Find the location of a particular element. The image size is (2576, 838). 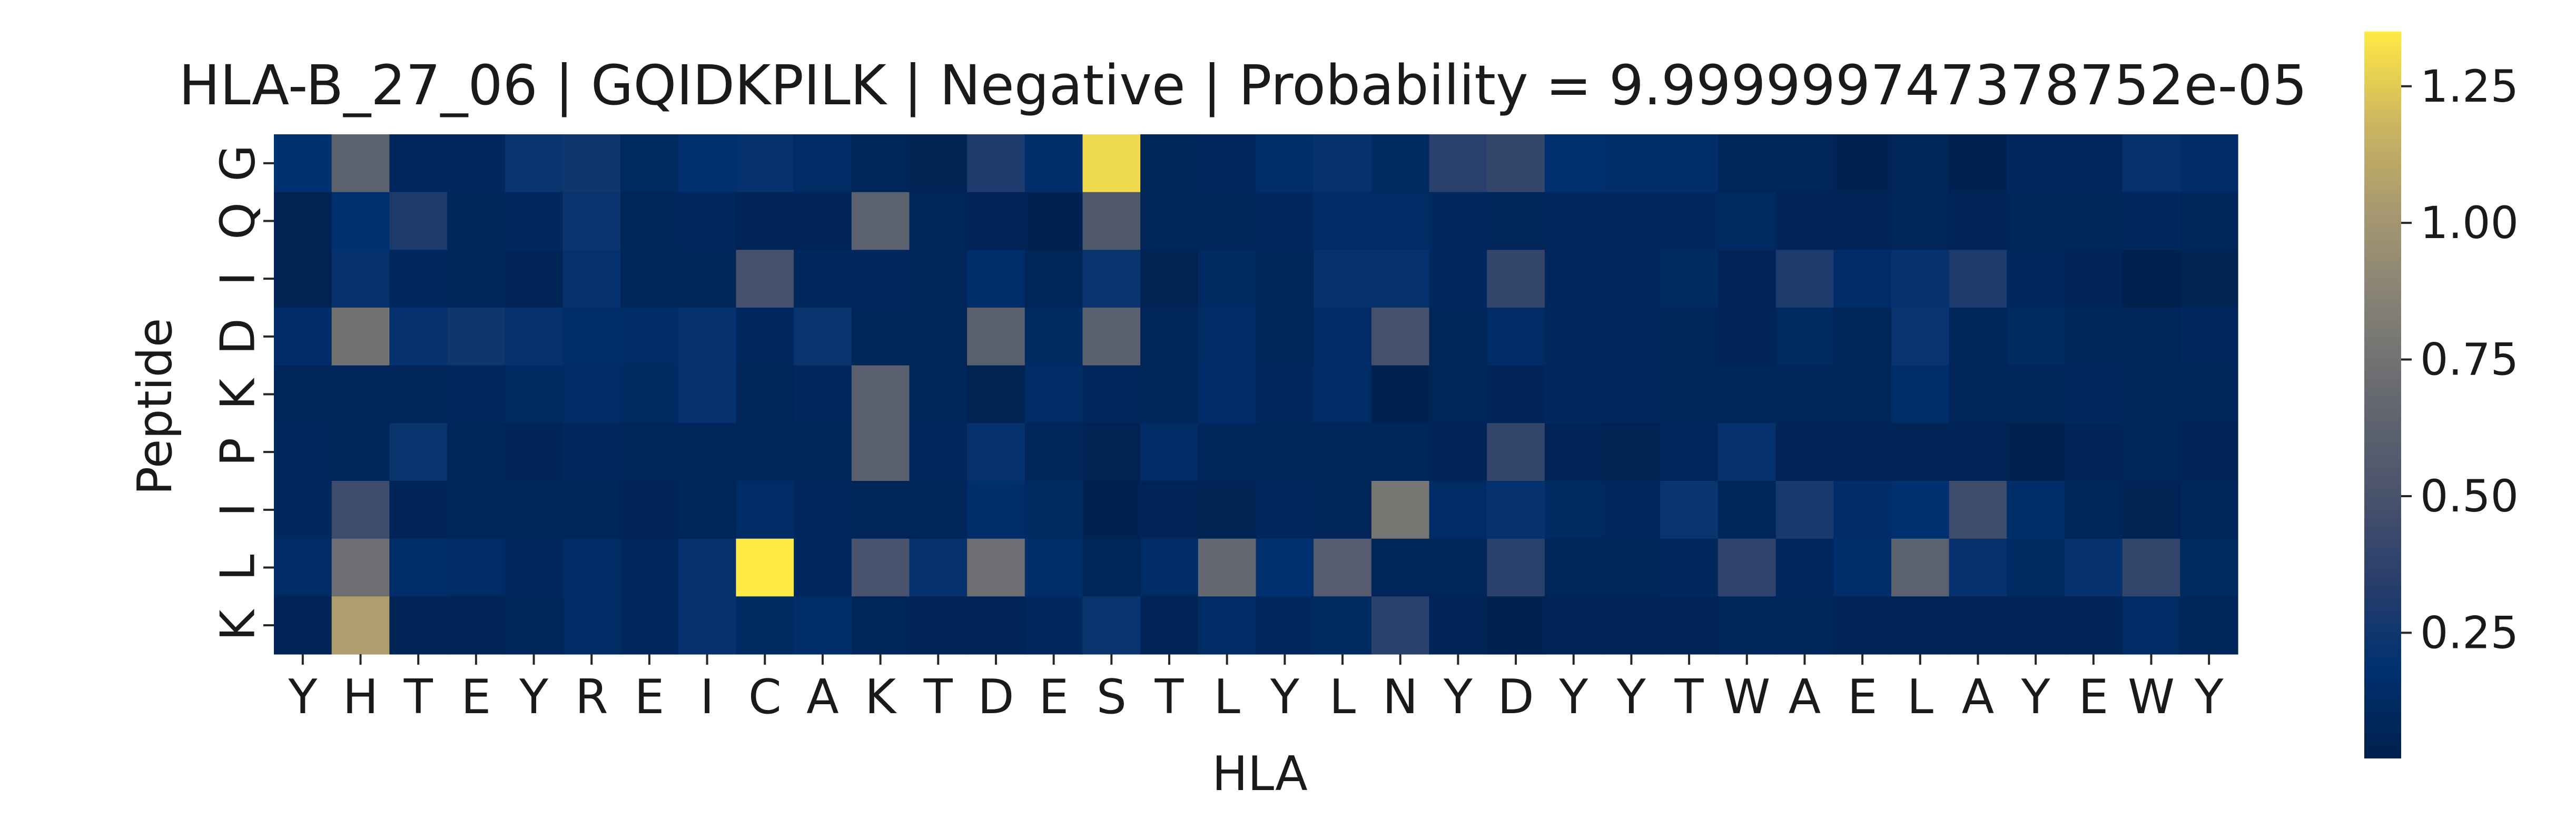

x-tick-label: W is located at coordinates (2151, 697).